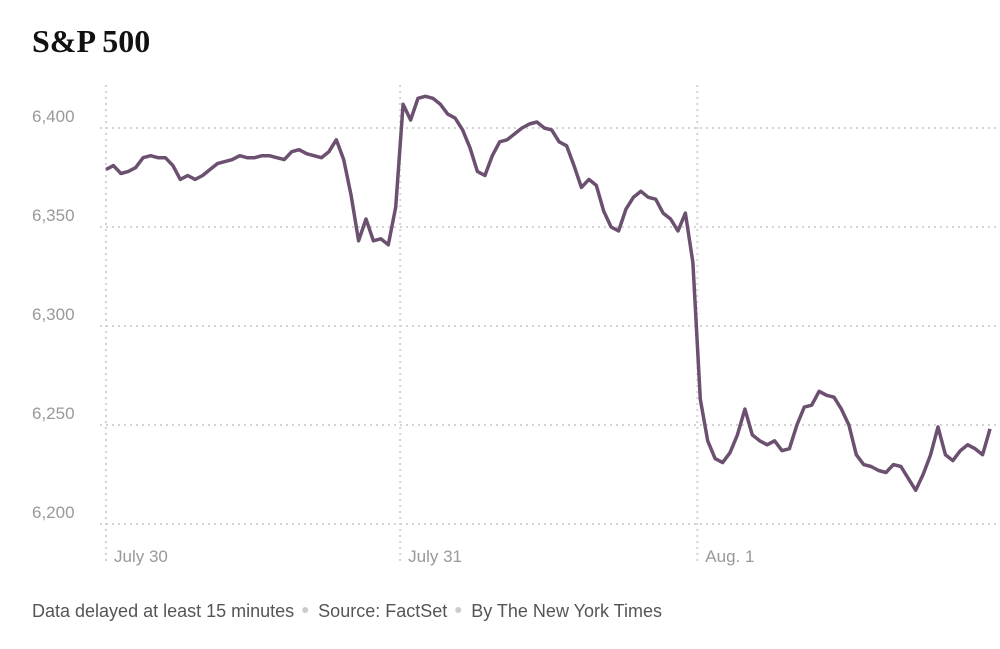 The height and width of the screenshot is (649, 1000). I want to click on chart-title: S&P 500, so click(91, 41).